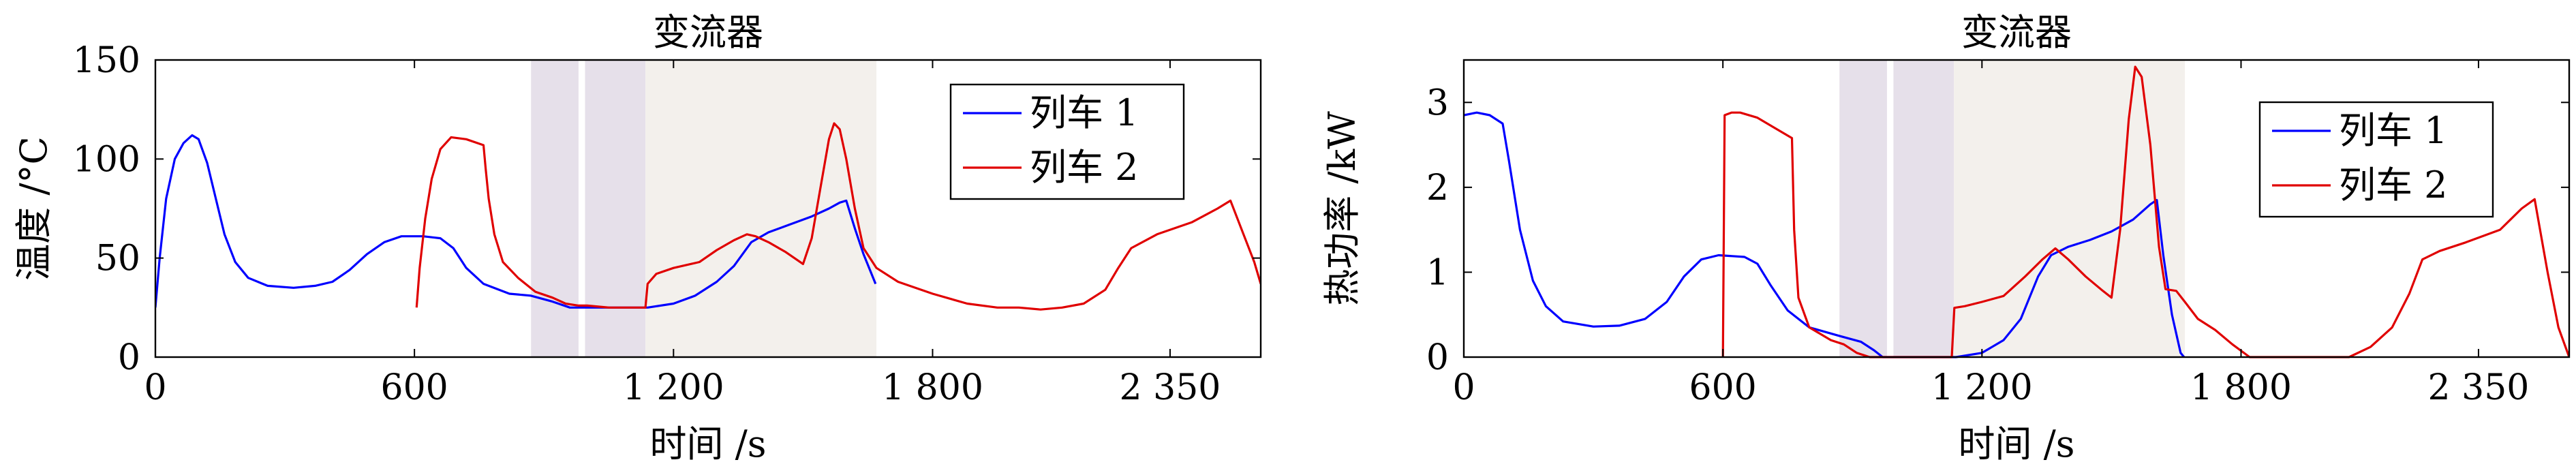 The image size is (2576, 475). Describe the element at coordinates (1342, 209) in the screenshot. I see `y-axis-label: 热功率 /kW` at that location.